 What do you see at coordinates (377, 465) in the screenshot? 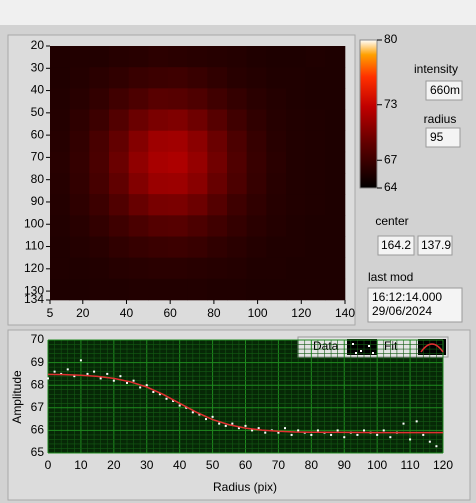
I see `x-tick-label: 100` at bounding box center [377, 465].